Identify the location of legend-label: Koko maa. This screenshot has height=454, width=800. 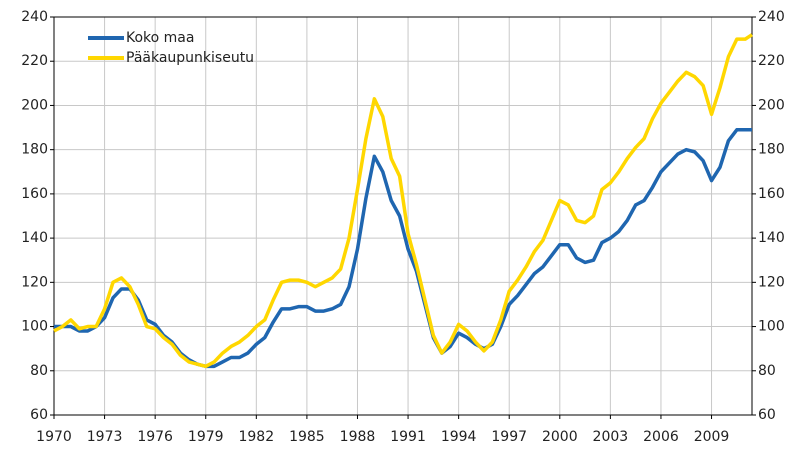
(160, 38).